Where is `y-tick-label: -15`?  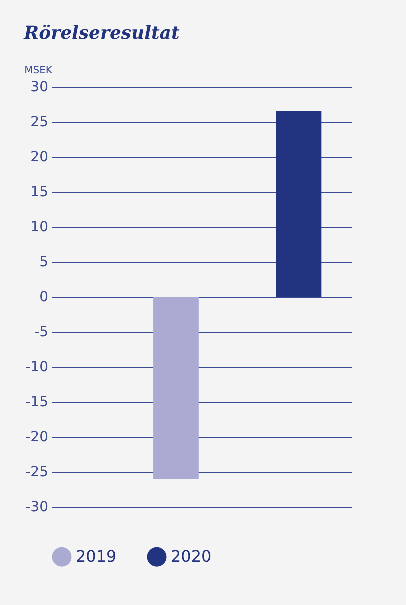
y-tick-label: -15 is located at coordinates (37, 402).